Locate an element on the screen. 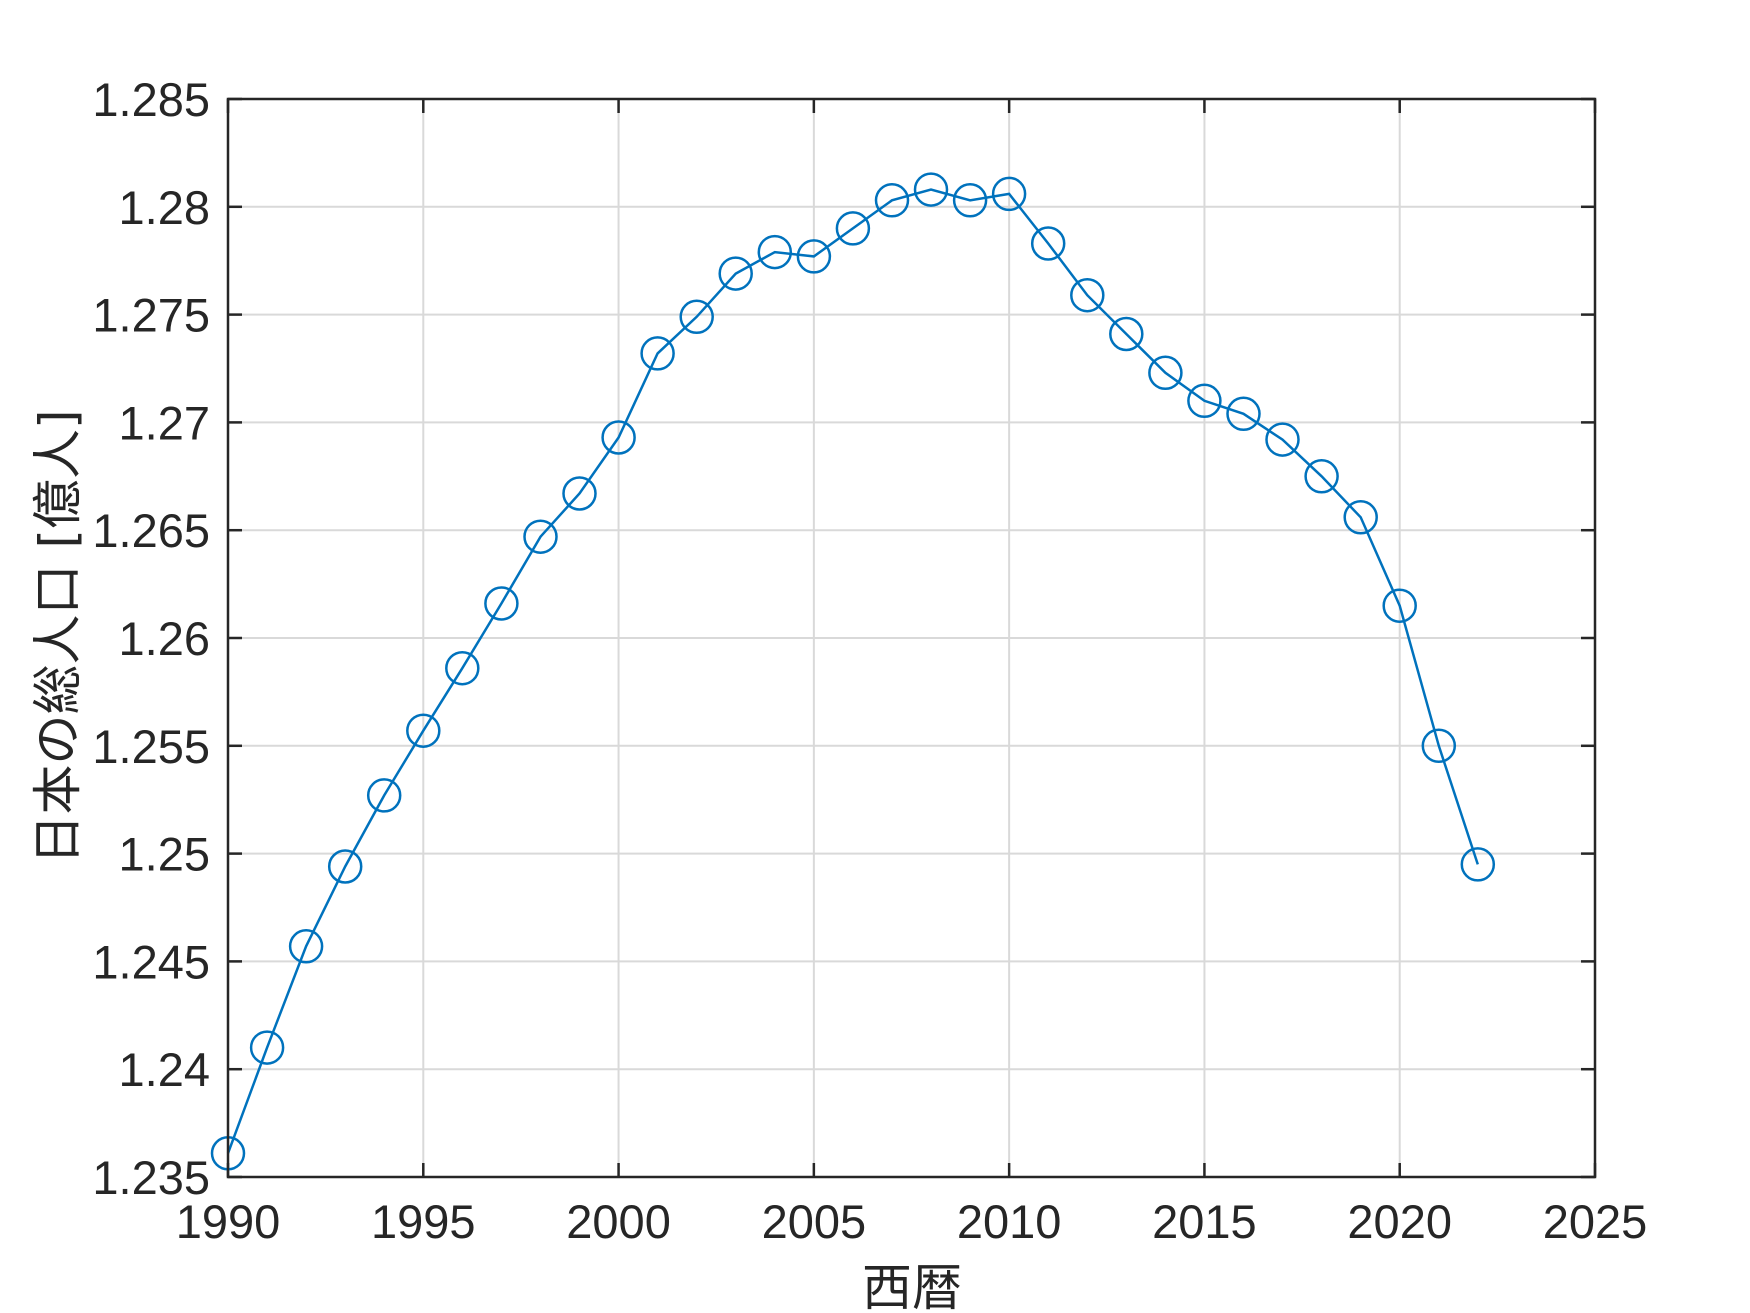 Image resolution: width=1750 pixels, height=1313 pixels. y-tick-label: 1.235 is located at coordinates (151, 1177).